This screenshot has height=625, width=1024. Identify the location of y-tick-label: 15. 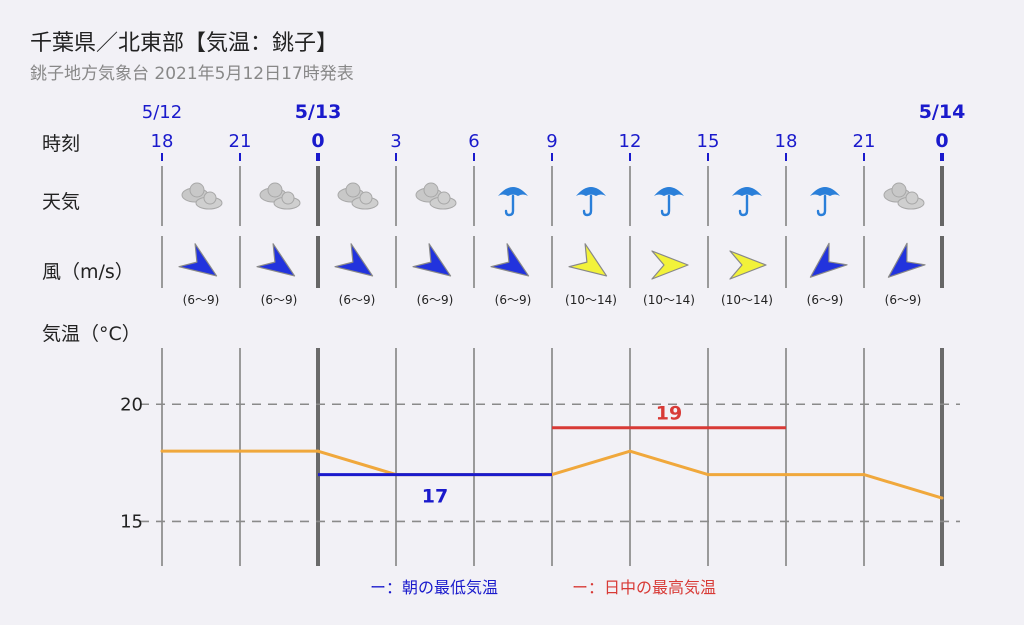
(131, 521).